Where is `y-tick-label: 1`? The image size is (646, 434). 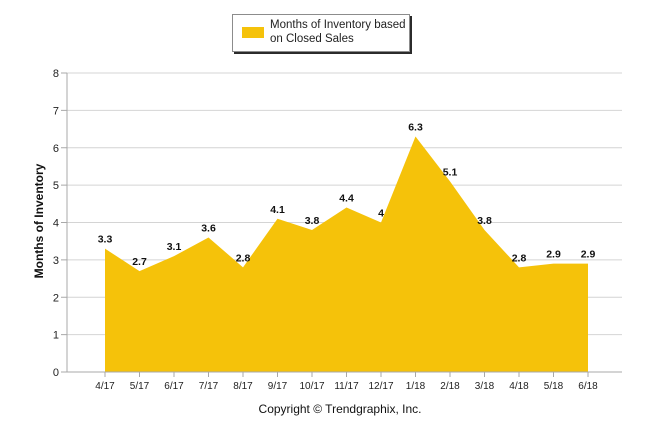 y-tick-label: 1 is located at coordinates (56, 336).